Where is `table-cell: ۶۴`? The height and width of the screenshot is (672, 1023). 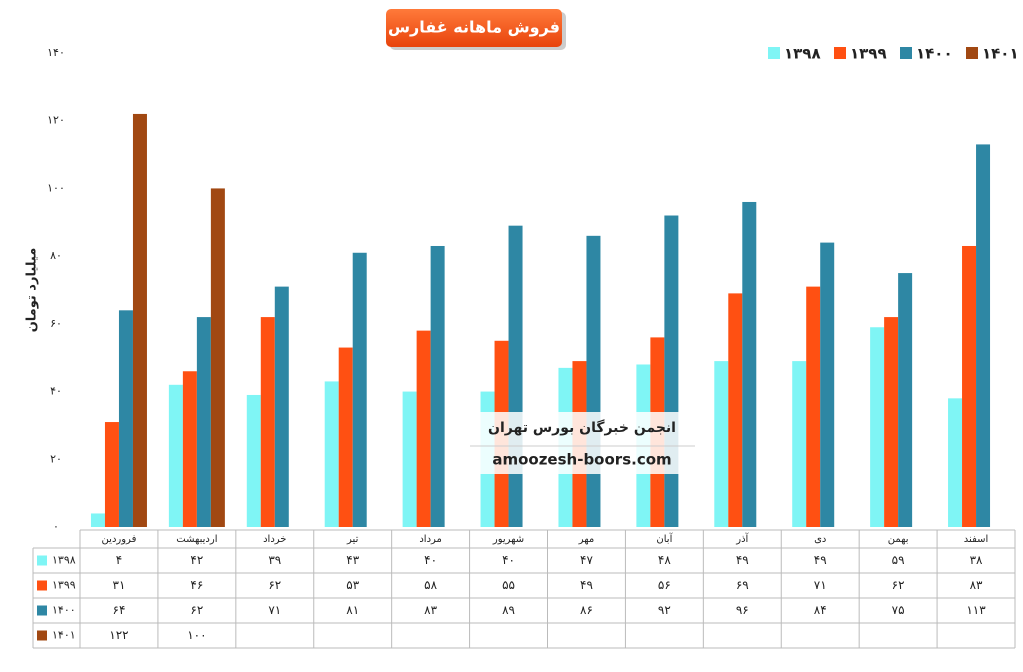
table-cell: ۶۴ is located at coordinates (119, 610).